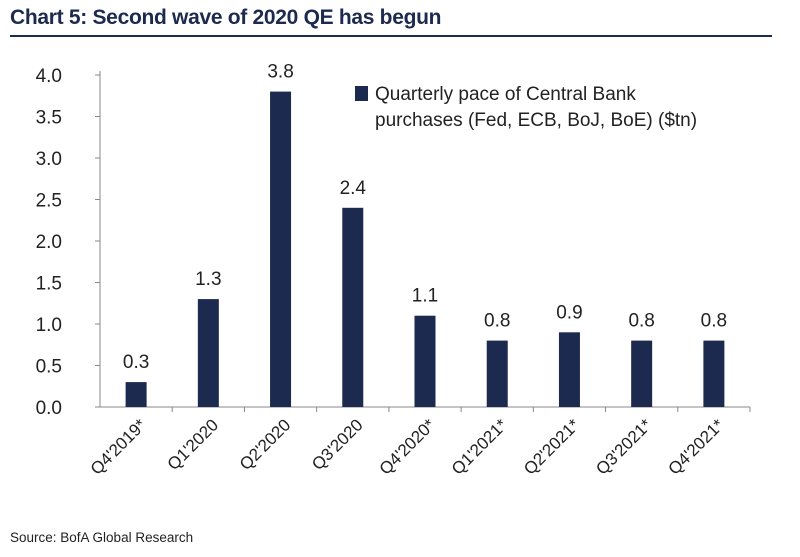 The width and height of the screenshot is (800, 557). Describe the element at coordinates (391, 36) in the screenshot. I see `title-rule` at that location.